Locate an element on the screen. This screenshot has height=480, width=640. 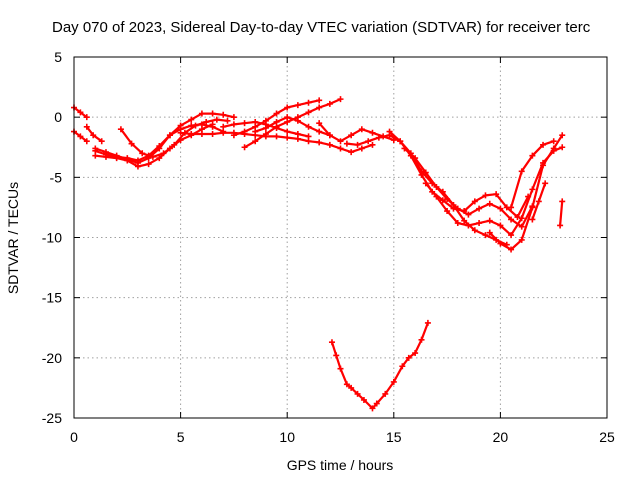
x-tick-label: 25 is located at coordinates (607, 437).